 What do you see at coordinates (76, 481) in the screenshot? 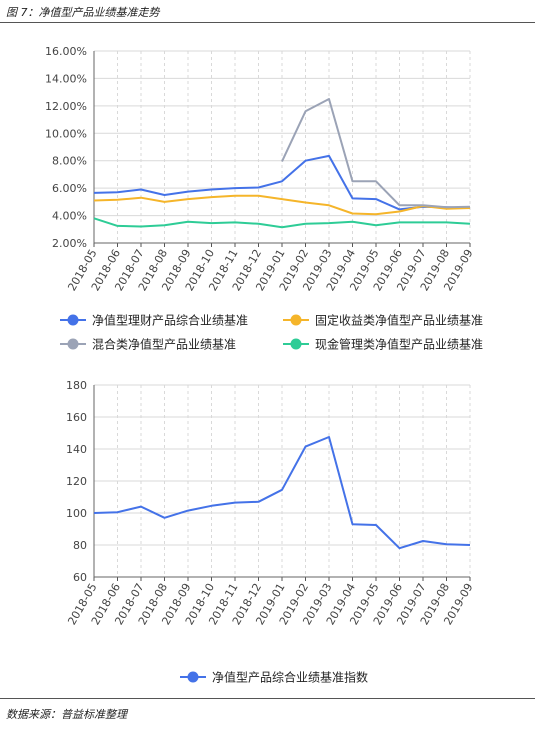
I see `bottom-chart-y-tick-label: 120` at bounding box center [76, 481].